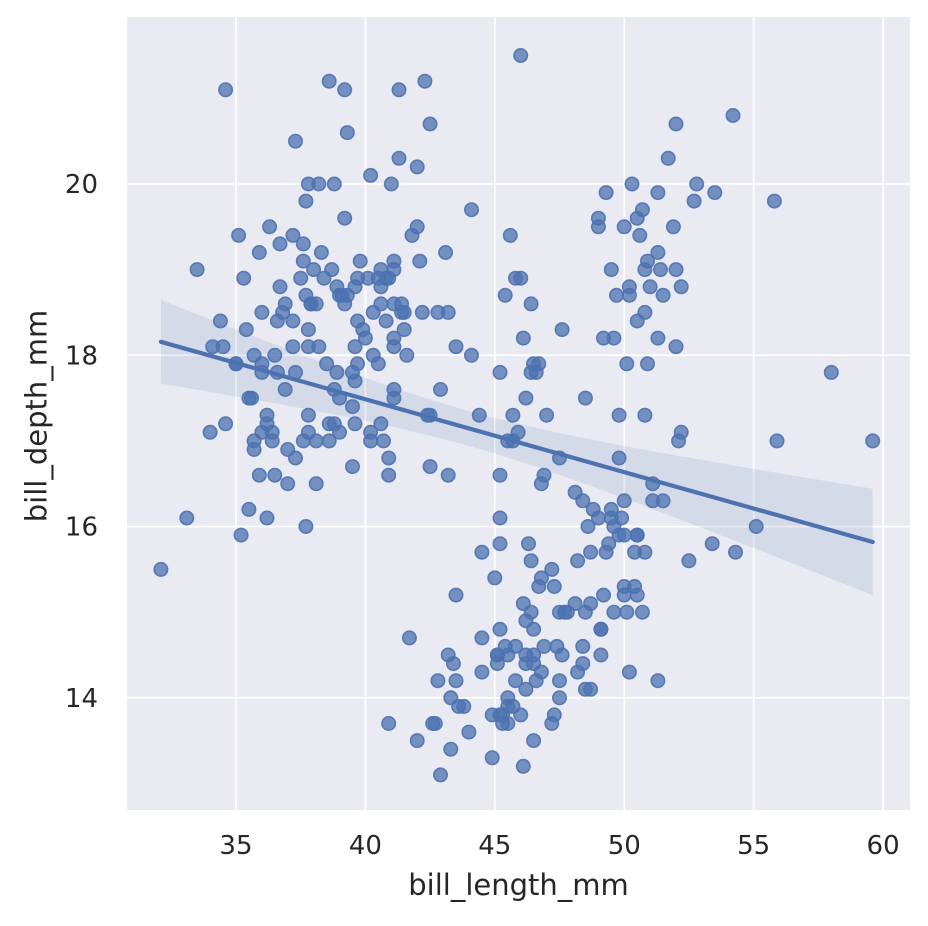 This screenshot has width=928, height=926. What do you see at coordinates (518, 885) in the screenshot?
I see `x-axis-label: bill_length_mm` at bounding box center [518, 885].